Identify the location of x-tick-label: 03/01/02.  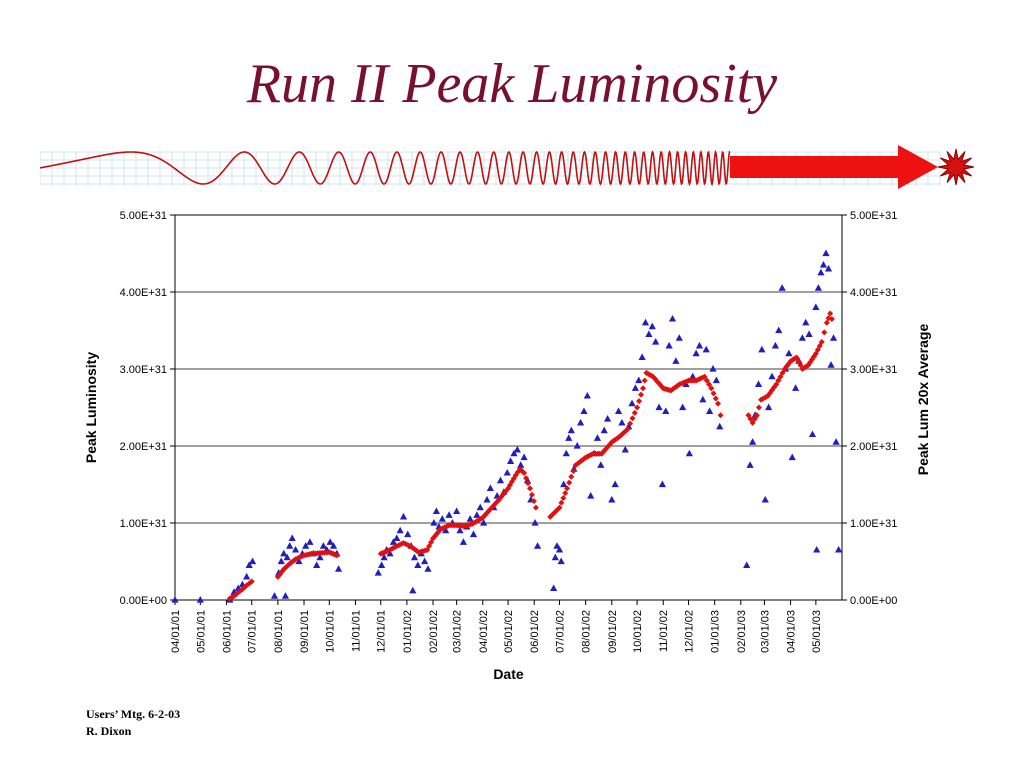
(458, 631).